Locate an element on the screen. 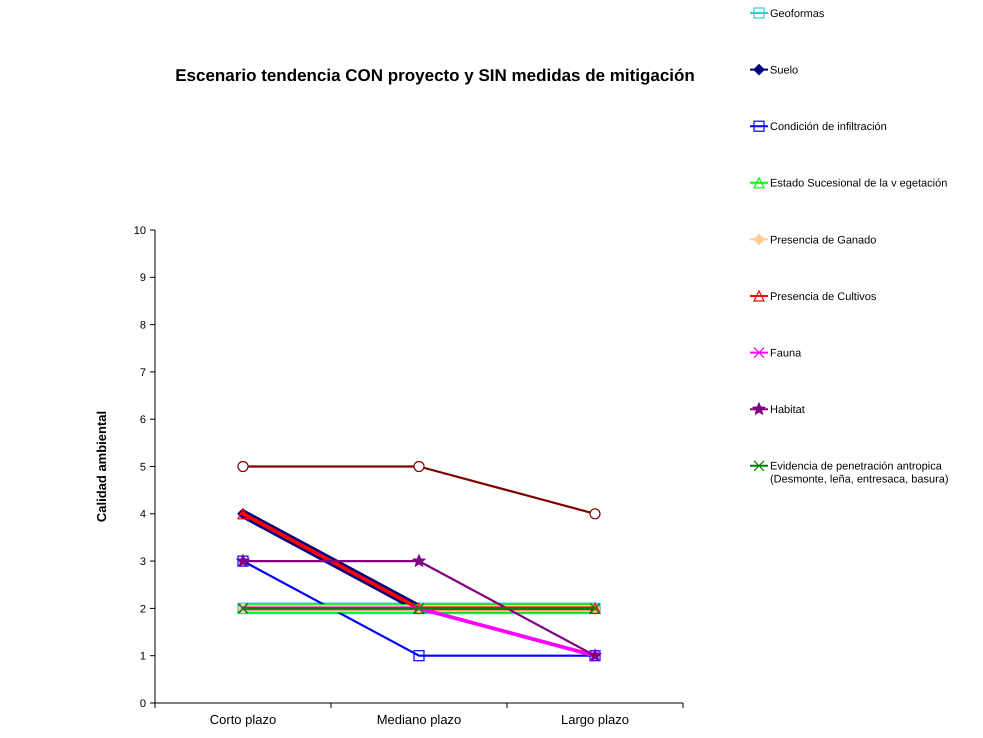 The image size is (983, 738). chart-title: Escenario tendencia CON proyecto y SIN medidas de mitigación is located at coordinates (435, 75).